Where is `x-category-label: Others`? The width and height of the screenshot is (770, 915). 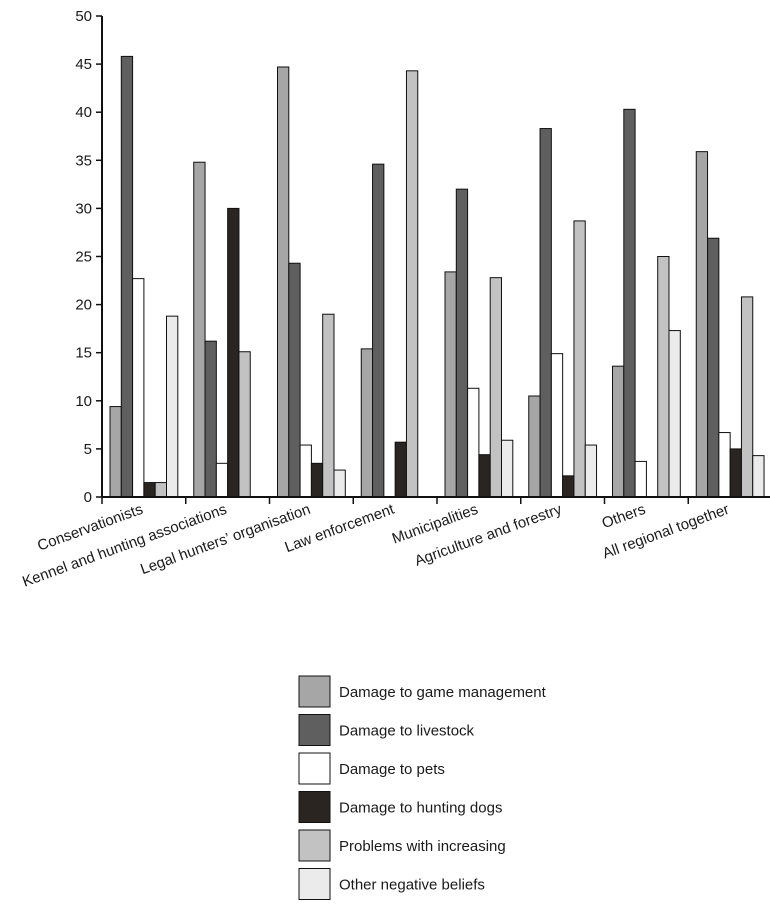 x-category-label: Others is located at coordinates (624, 516).